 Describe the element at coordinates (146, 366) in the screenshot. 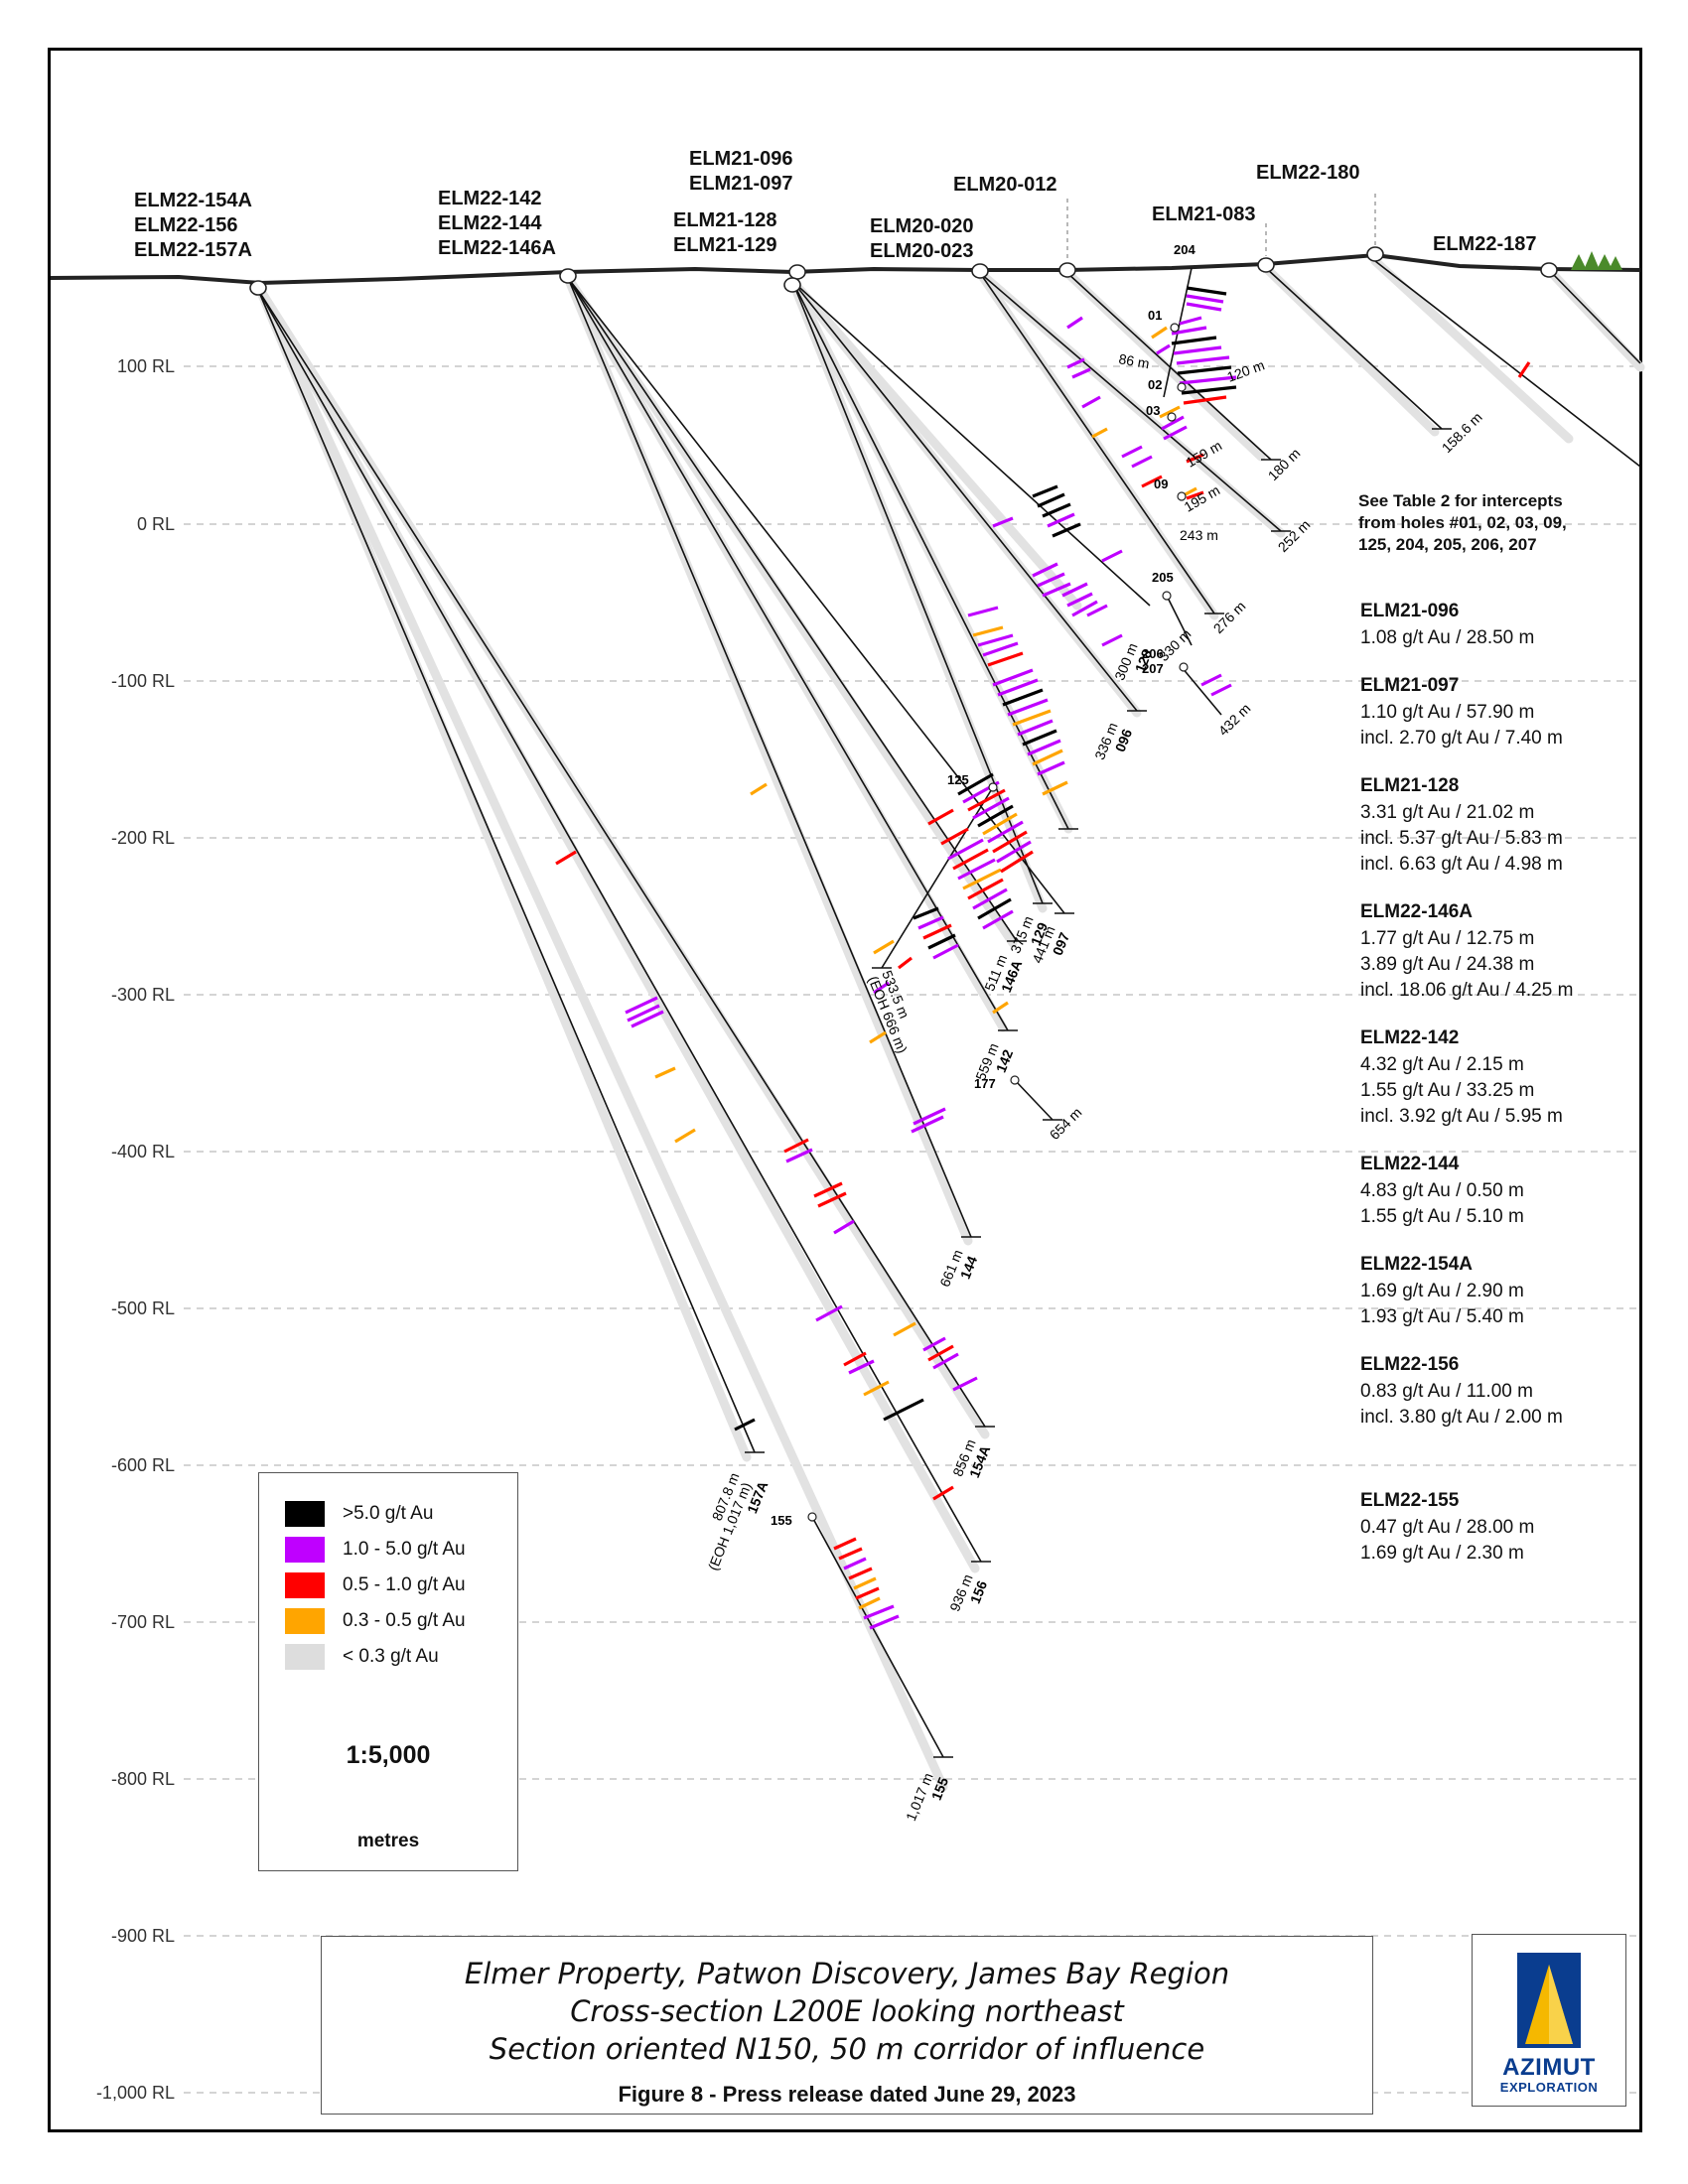

I see `rl-label-100: 100 RL` at that location.